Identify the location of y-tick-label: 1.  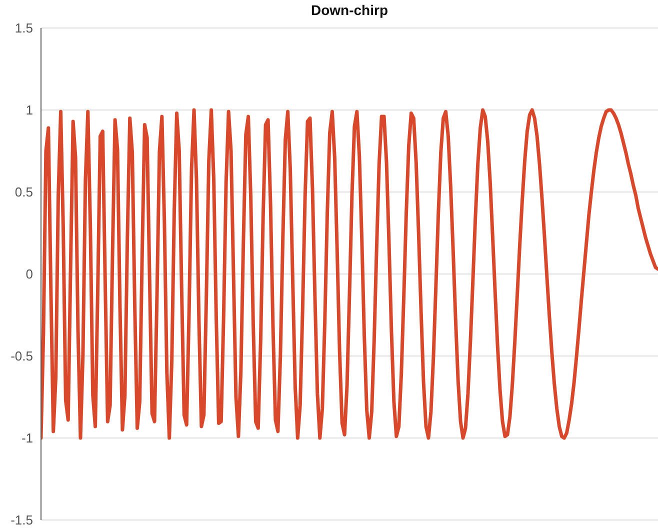
(29, 110).